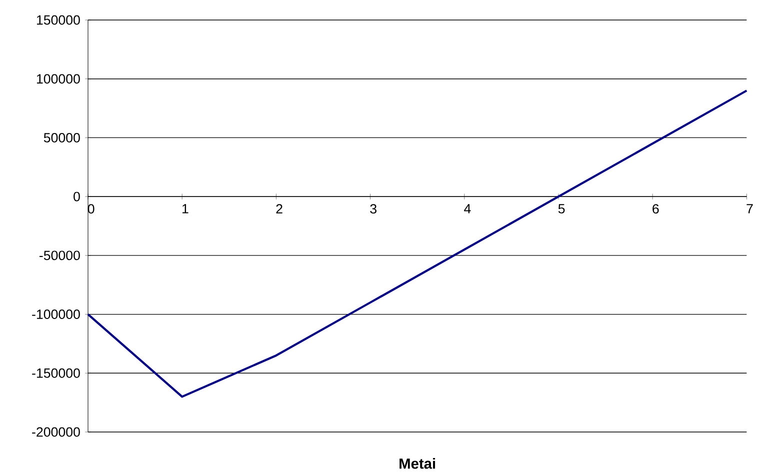 The width and height of the screenshot is (761, 475). Describe the element at coordinates (373, 209) in the screenshot. I see `x-tick-label: 3` at that location.